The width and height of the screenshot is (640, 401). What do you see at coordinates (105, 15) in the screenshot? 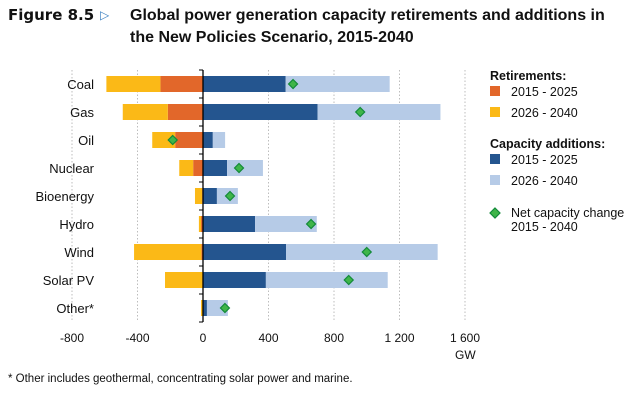
I see `triangle-arrow-icon: ▷` at bounding box center [105, 15].